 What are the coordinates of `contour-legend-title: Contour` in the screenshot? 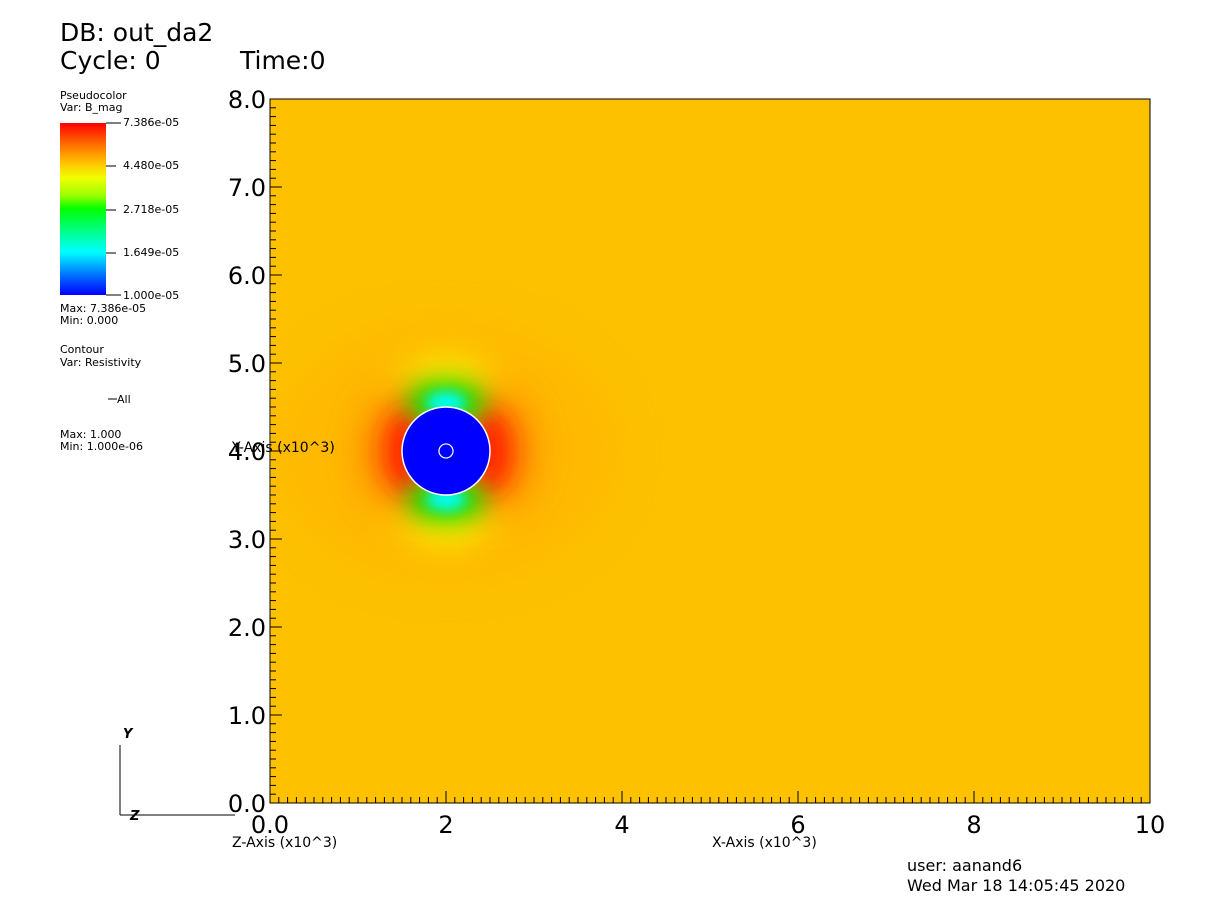 It's located at (82, 349).